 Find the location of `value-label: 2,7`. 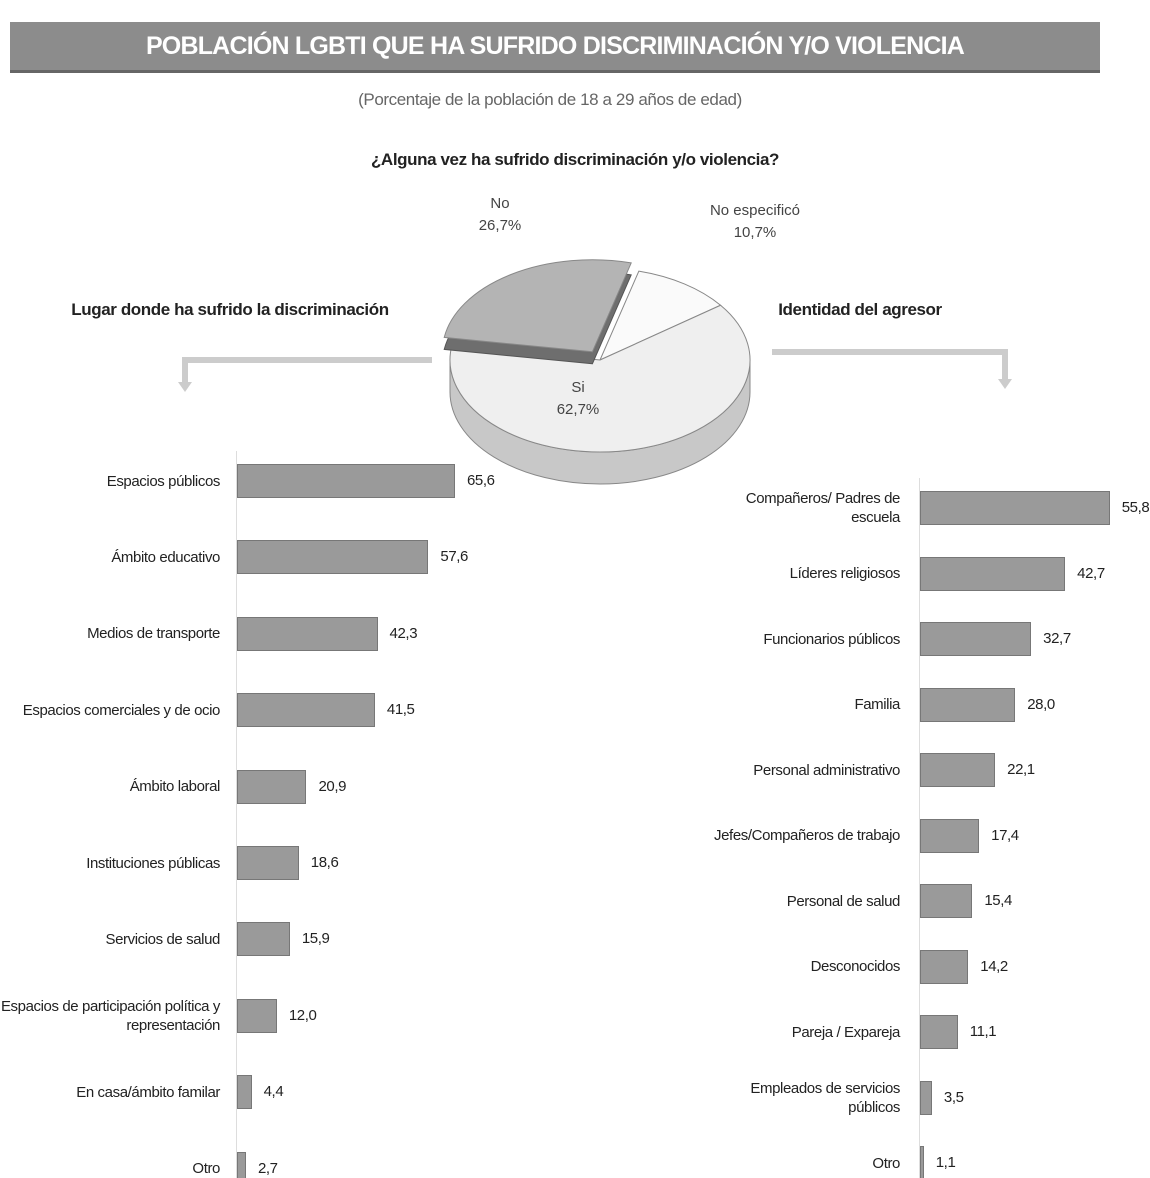

value-label: 2,7 is located at coordinates (267, 1168).